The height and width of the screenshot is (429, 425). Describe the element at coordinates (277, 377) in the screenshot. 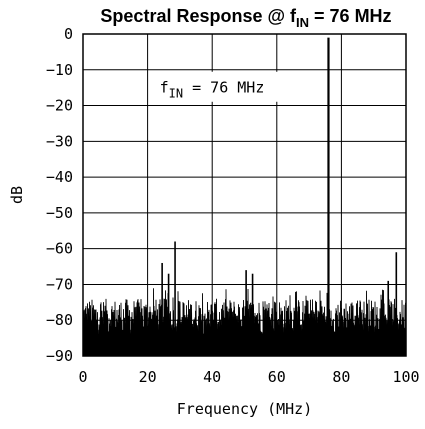

I see `x-tick-label: 60` at that location.